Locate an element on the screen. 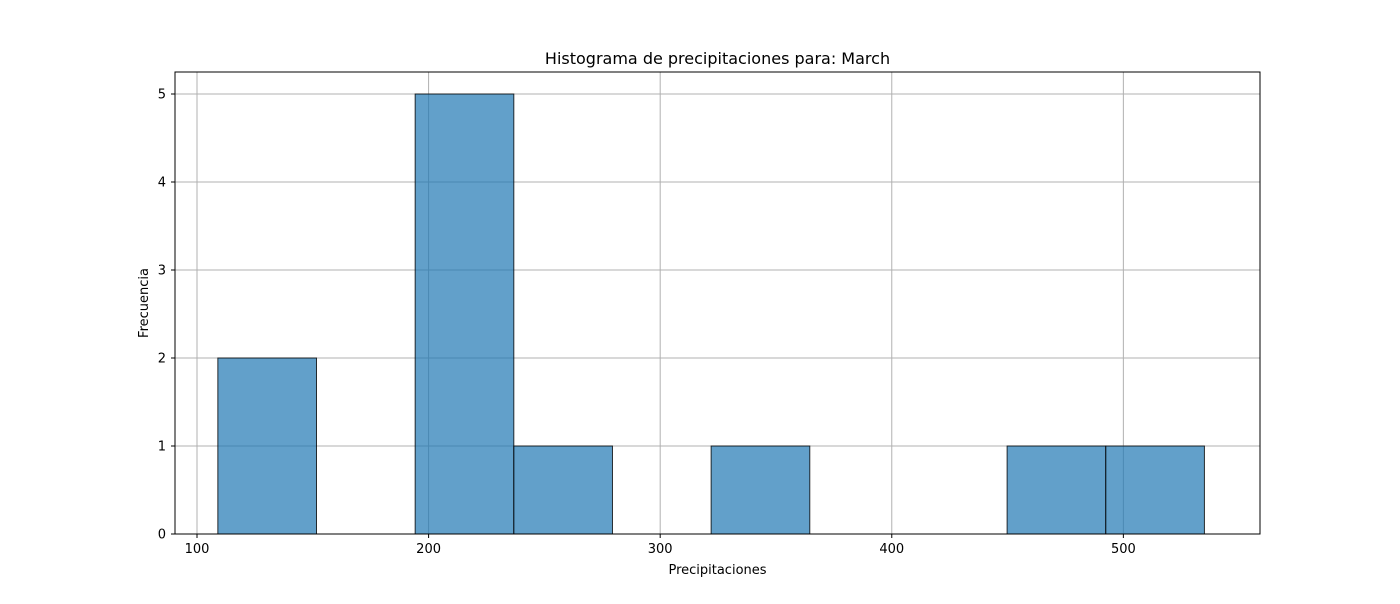  x-tick-label-1: 200 is located at coordinates (428, 549).